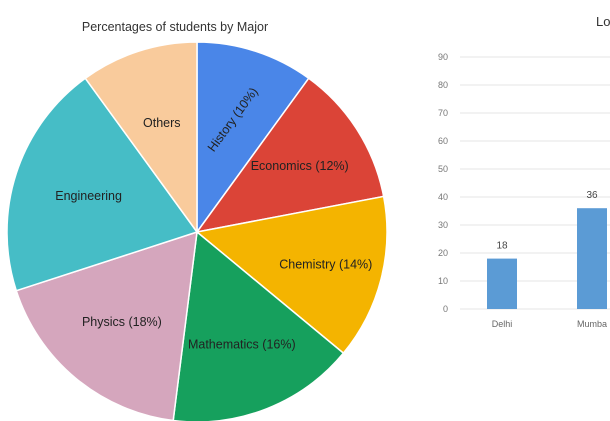  Describe the element at coordinates (443, 197) in the screenshot. I see `y-tick-label-40: 40` at that location.